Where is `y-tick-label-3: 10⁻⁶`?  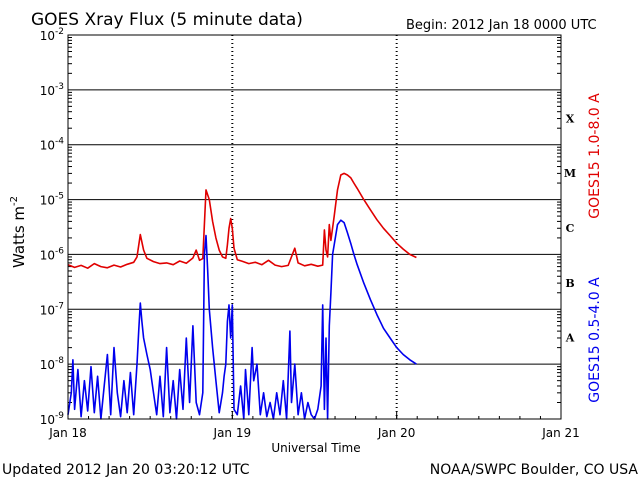 y-tick-label-3: 10⁻⁶ is located at coordinates (52, 254).